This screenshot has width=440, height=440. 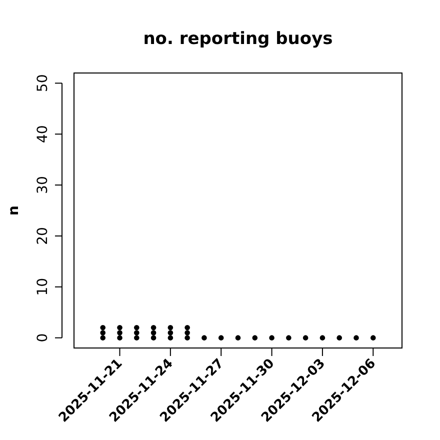 What do you see at coordinates (43, 83) in the screenshot?
I see `y-tick-label: 50` at bounding box center [43, 83].